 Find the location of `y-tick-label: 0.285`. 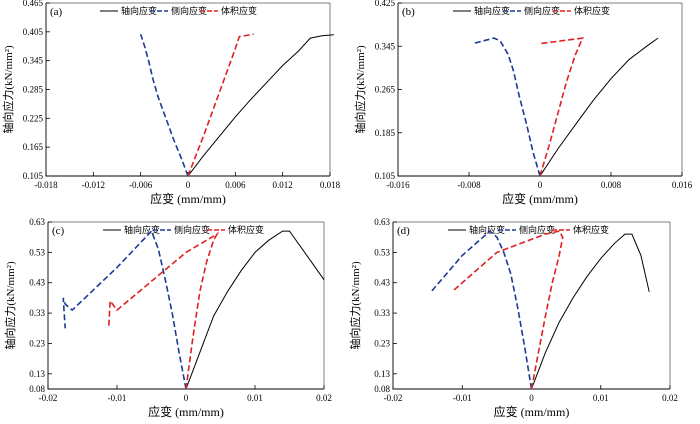

y-tick-label: 0.285 is located at coordinates (33, 90).